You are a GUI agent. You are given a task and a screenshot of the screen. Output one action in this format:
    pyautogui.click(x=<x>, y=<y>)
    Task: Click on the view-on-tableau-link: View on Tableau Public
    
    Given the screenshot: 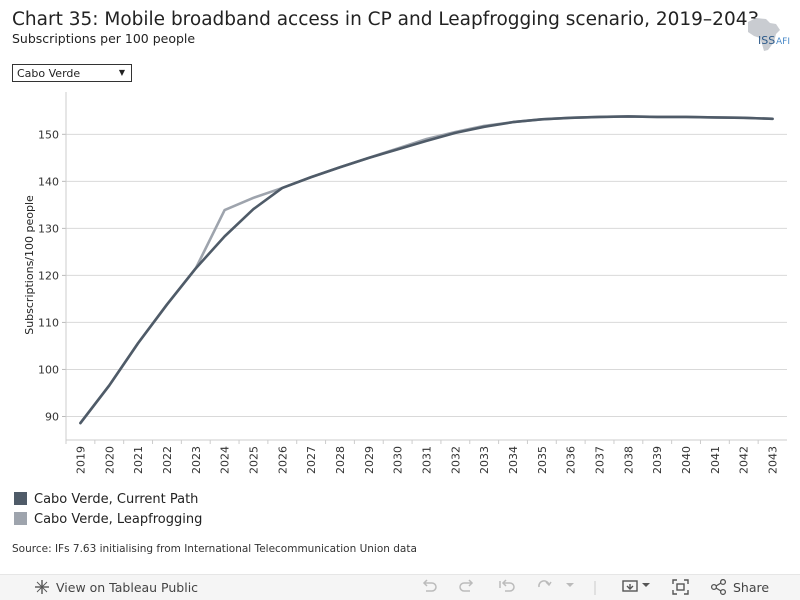 What is the action you would take?
    pyautogui.click(x=127, y=587)
    